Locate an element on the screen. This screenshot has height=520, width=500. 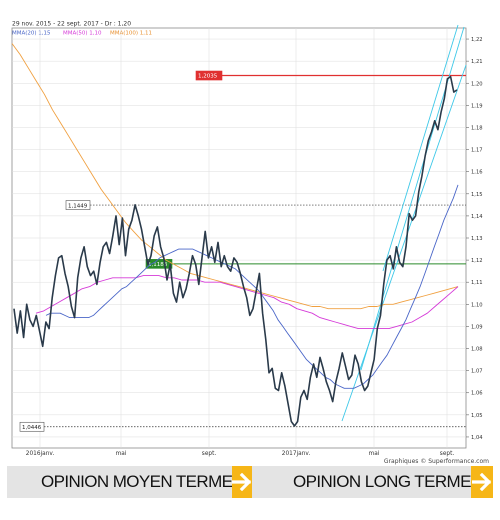
y-tick-label: 1,12 is located at coordinates (477, 261).